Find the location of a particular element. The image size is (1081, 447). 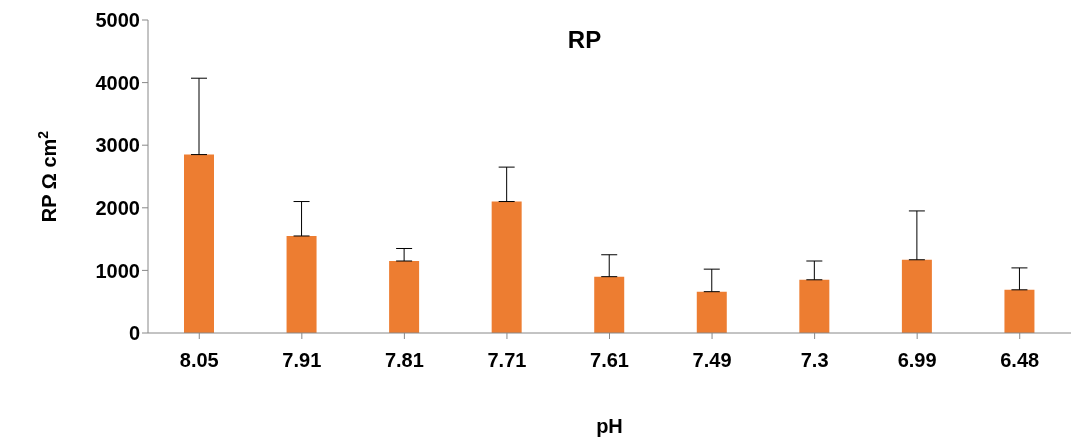

y-tick-label: 3000 is located at coordinates (117, 145).